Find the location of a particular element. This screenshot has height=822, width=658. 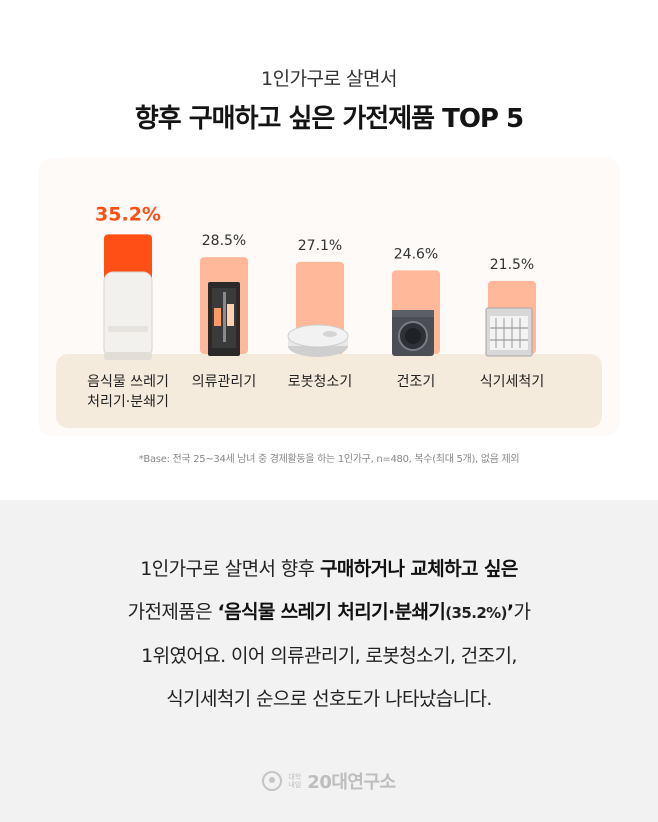

brand-logo: 대학 내일 20대연구소 is located at coordinates (329, 781).